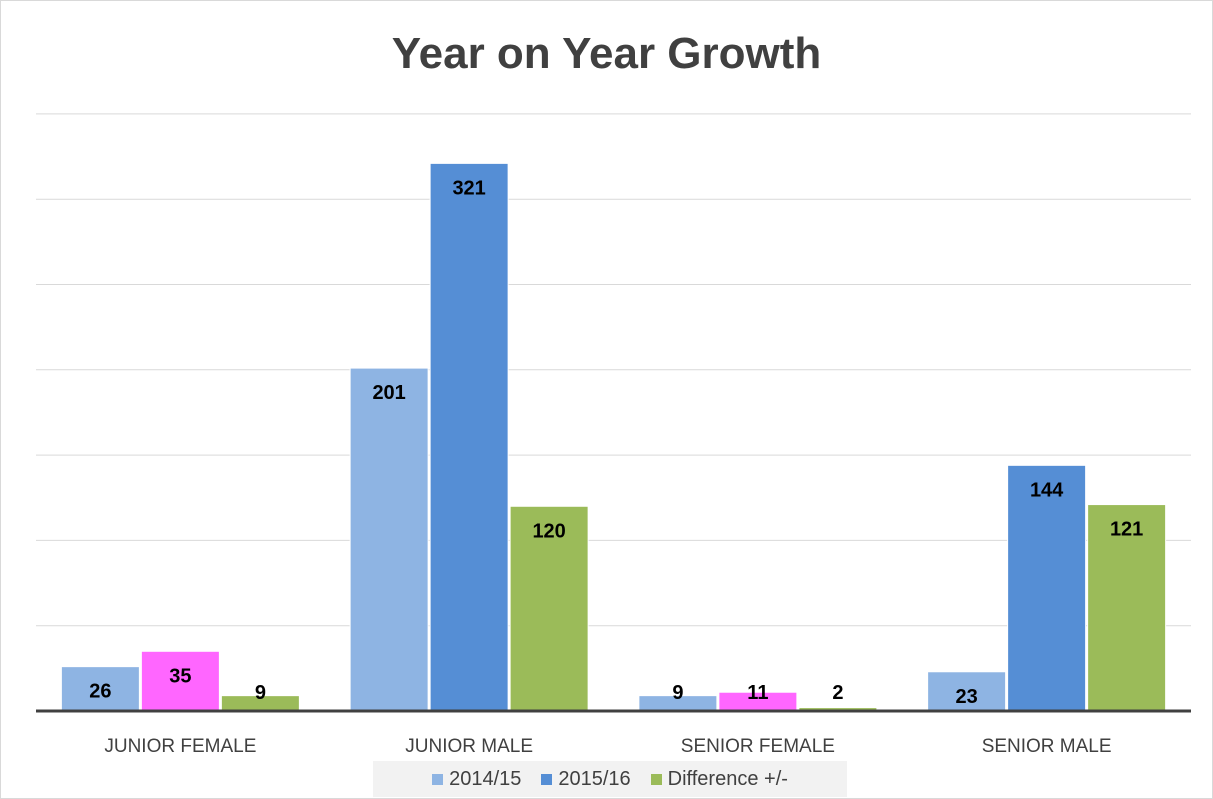 This screenshot has width=1213, height=799. I want to click on category-label: JUNIOR FEMALE, so click(180, 746).